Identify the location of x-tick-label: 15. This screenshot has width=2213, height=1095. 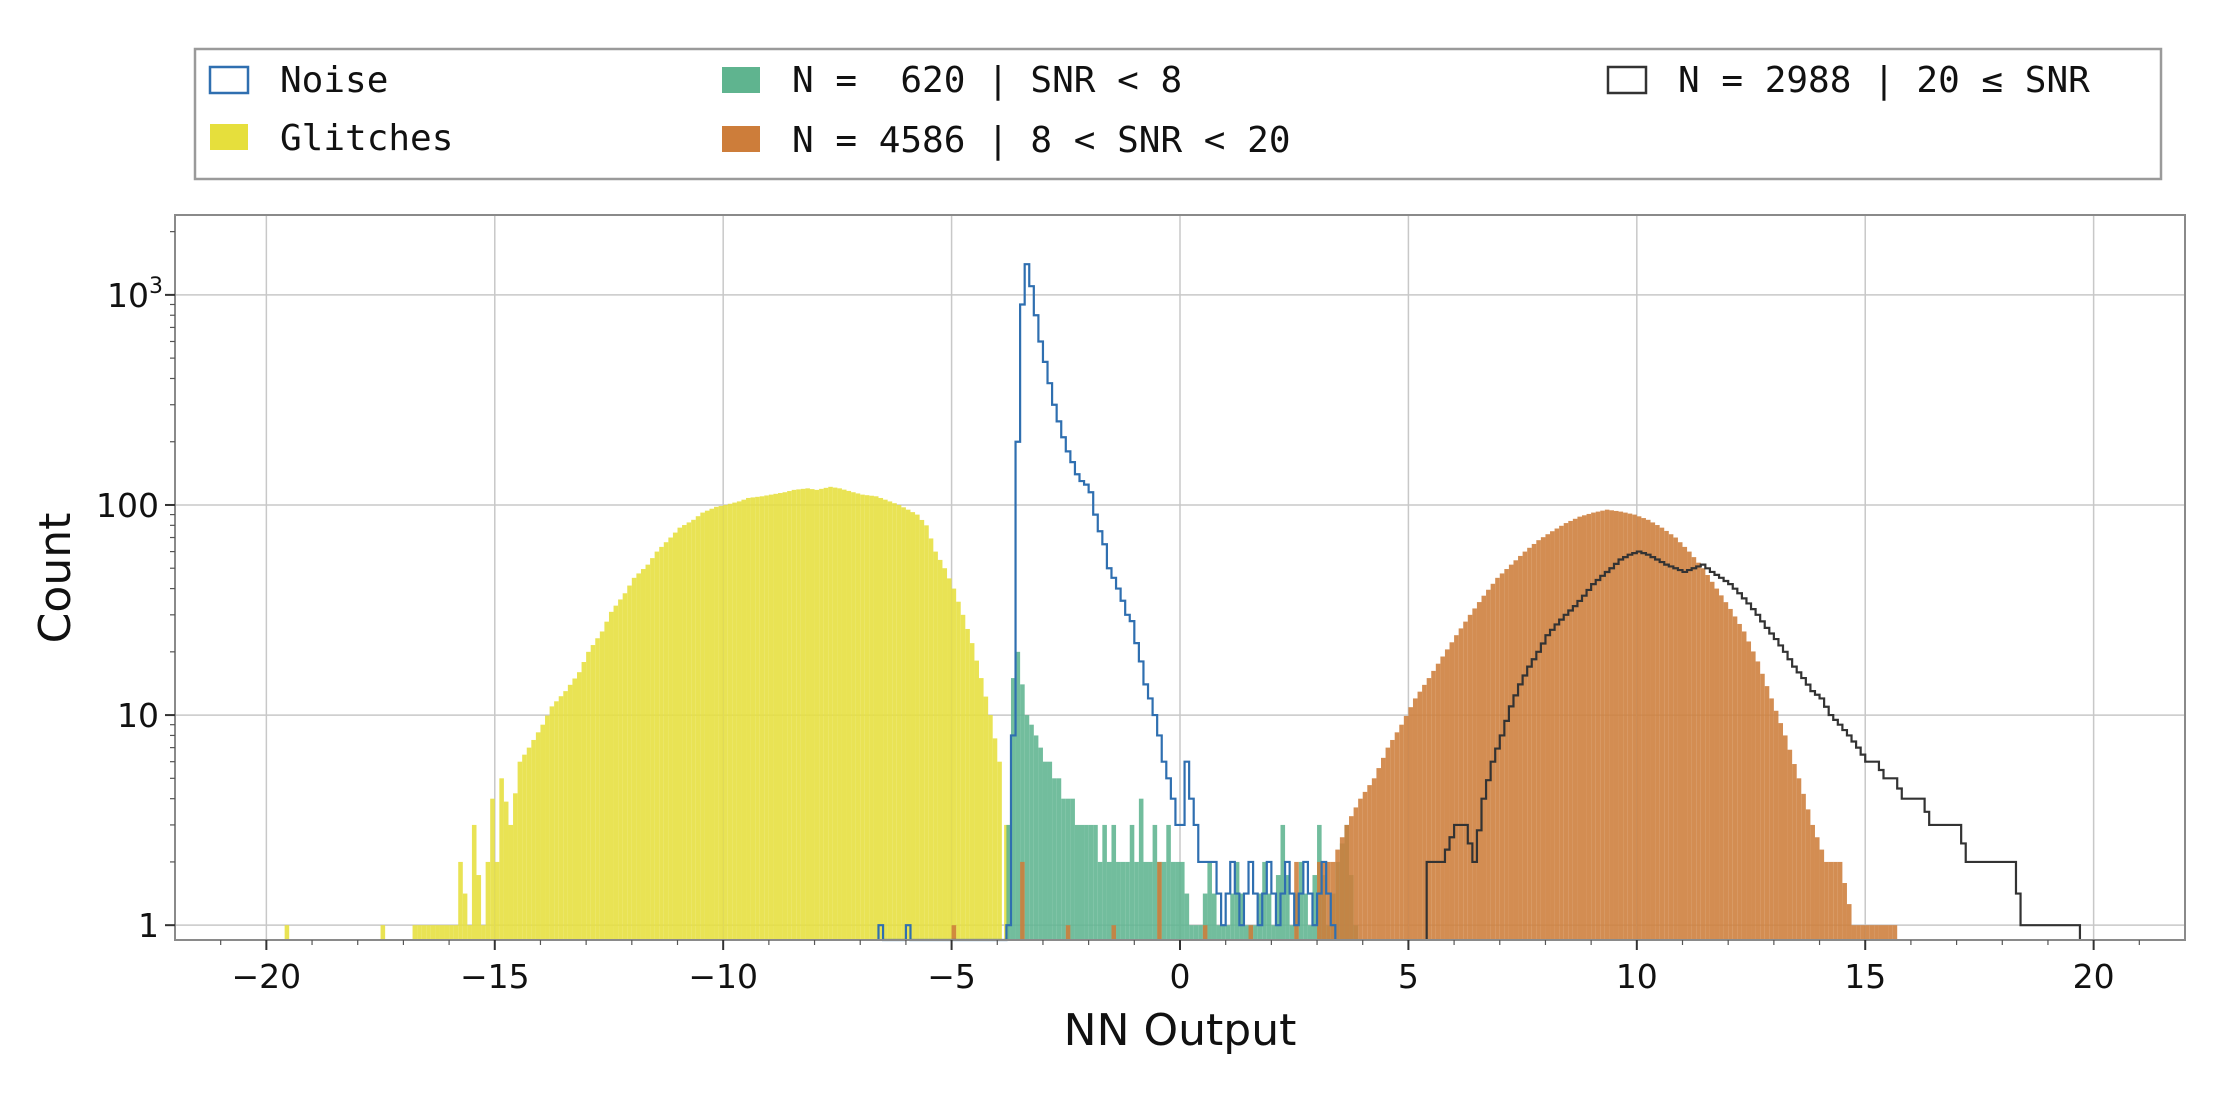
(1865, 976).